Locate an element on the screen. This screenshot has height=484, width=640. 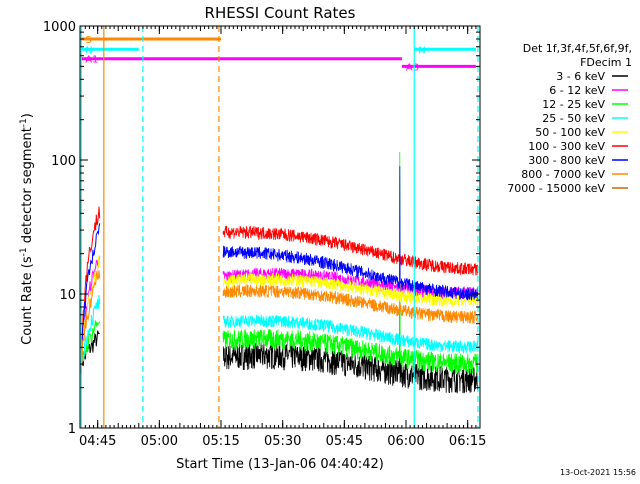
y-axis-label: Count Rate (s-1 detector segment-1) is located at coordinates (27, 229).